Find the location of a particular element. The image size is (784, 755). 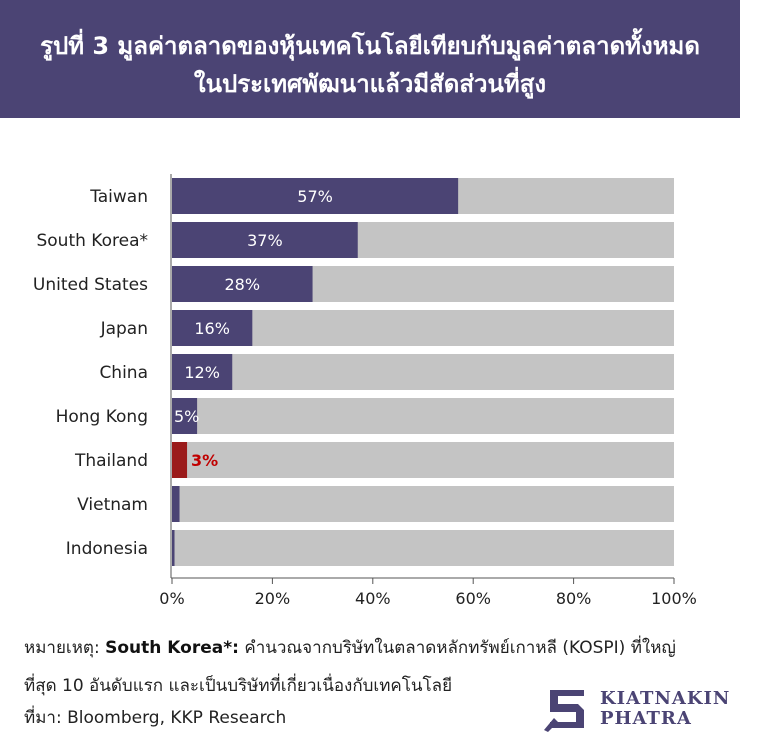

bar-hong-kong is located at coordinates (185, 416).